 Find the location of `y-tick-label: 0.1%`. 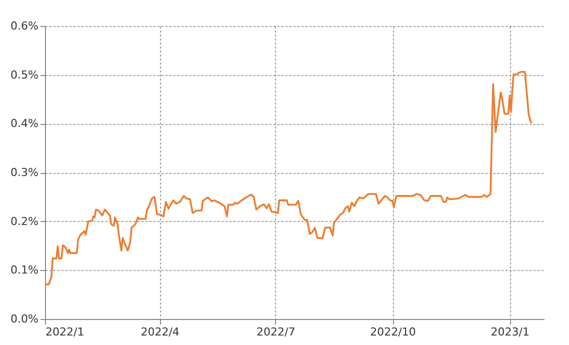

y-tick-label: 0.1% is located at coordinates (24, 270).